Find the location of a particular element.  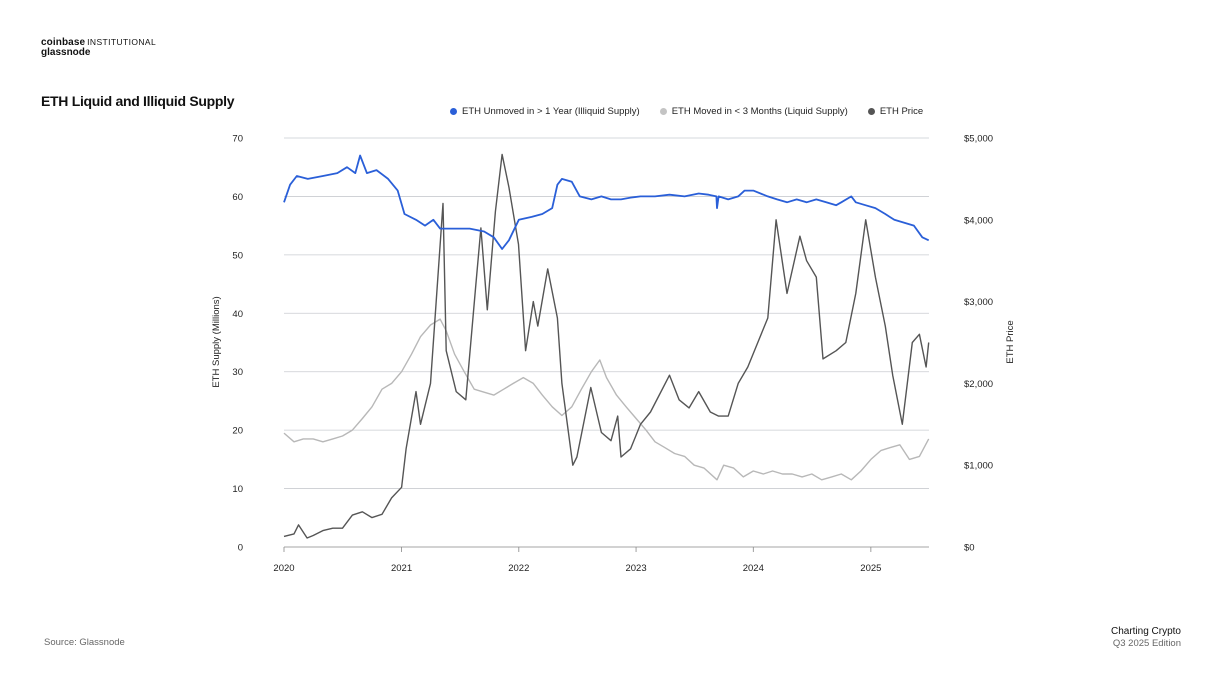

x-tick-label: 2021 is located at coordinates (401, 568).